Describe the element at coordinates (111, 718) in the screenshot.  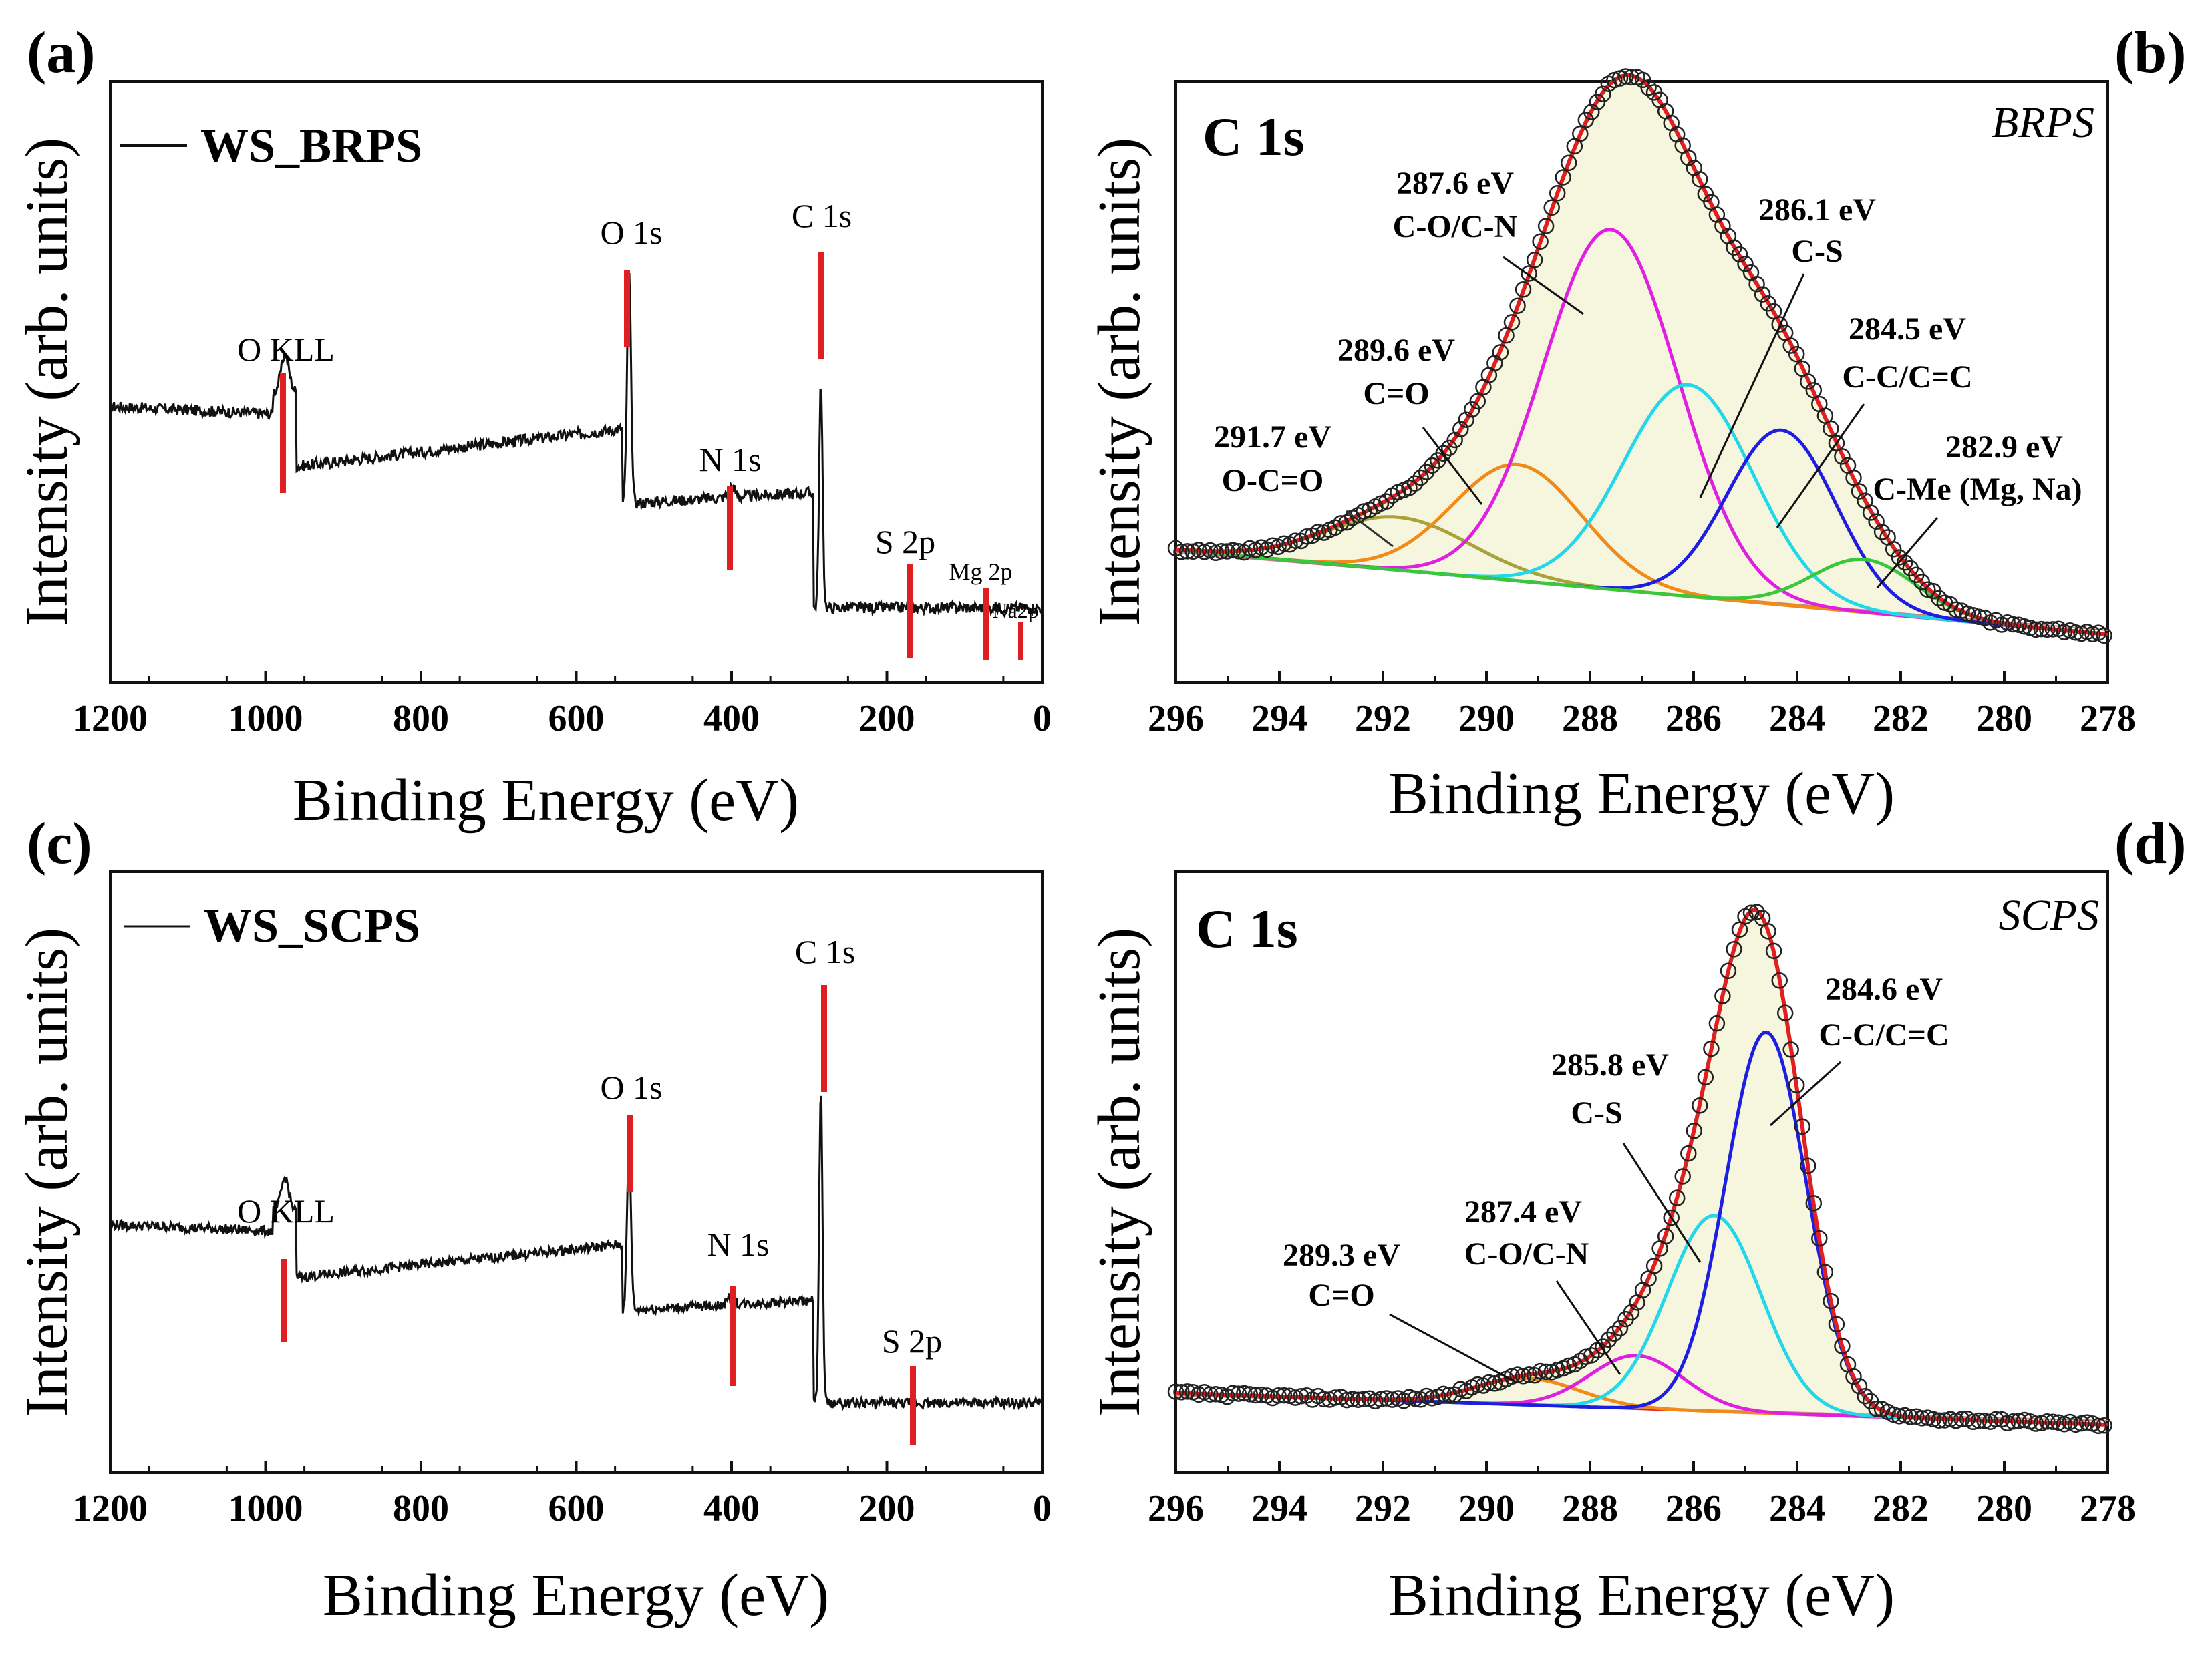
I see `x-tick-label: 1200` at that location.